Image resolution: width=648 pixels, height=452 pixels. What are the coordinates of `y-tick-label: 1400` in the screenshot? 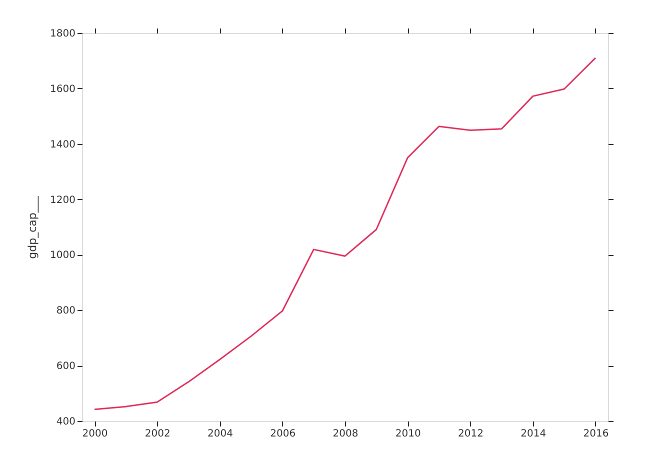 It's located at (63, 144).